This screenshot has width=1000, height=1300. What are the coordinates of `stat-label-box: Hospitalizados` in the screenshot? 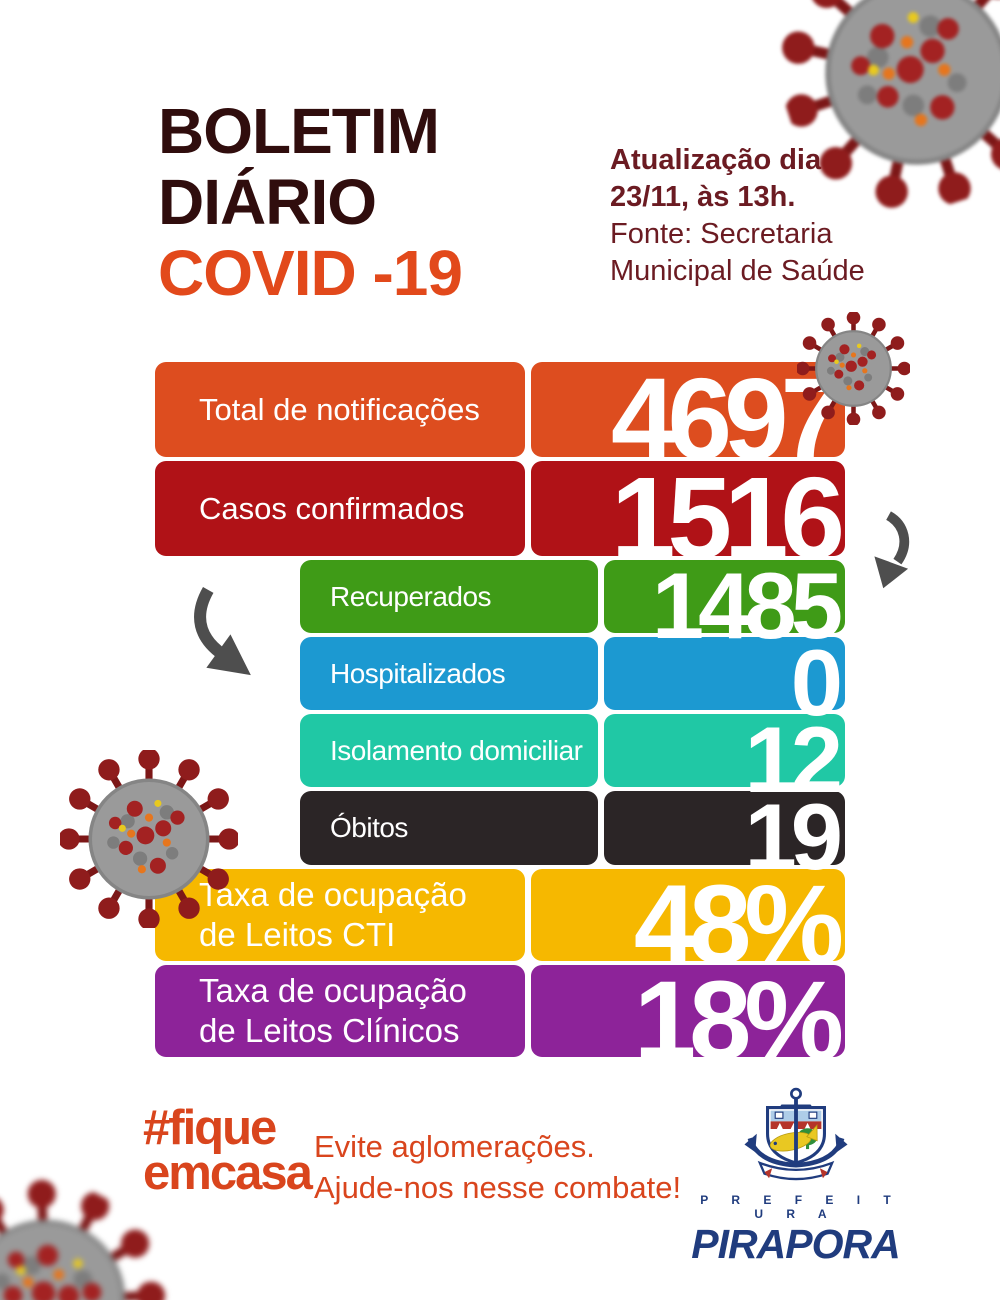 It's located at (449, 673).